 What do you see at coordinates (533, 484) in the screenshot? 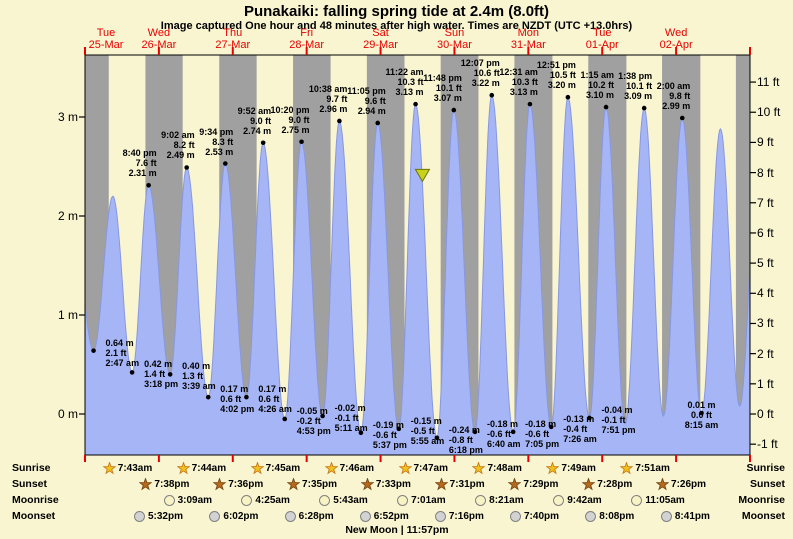
I see `sunset-item: 7:29pm` at bounding box center [533, 484].